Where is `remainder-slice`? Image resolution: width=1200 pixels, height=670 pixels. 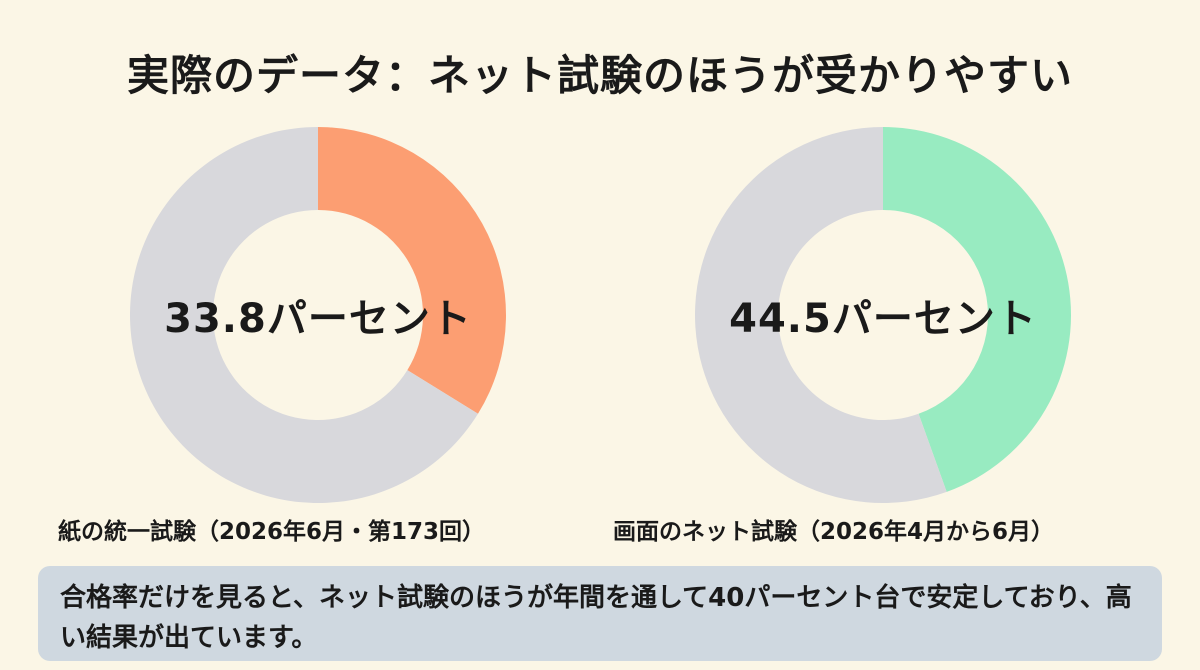
remainder-slice is located at coordinates (820, 315).